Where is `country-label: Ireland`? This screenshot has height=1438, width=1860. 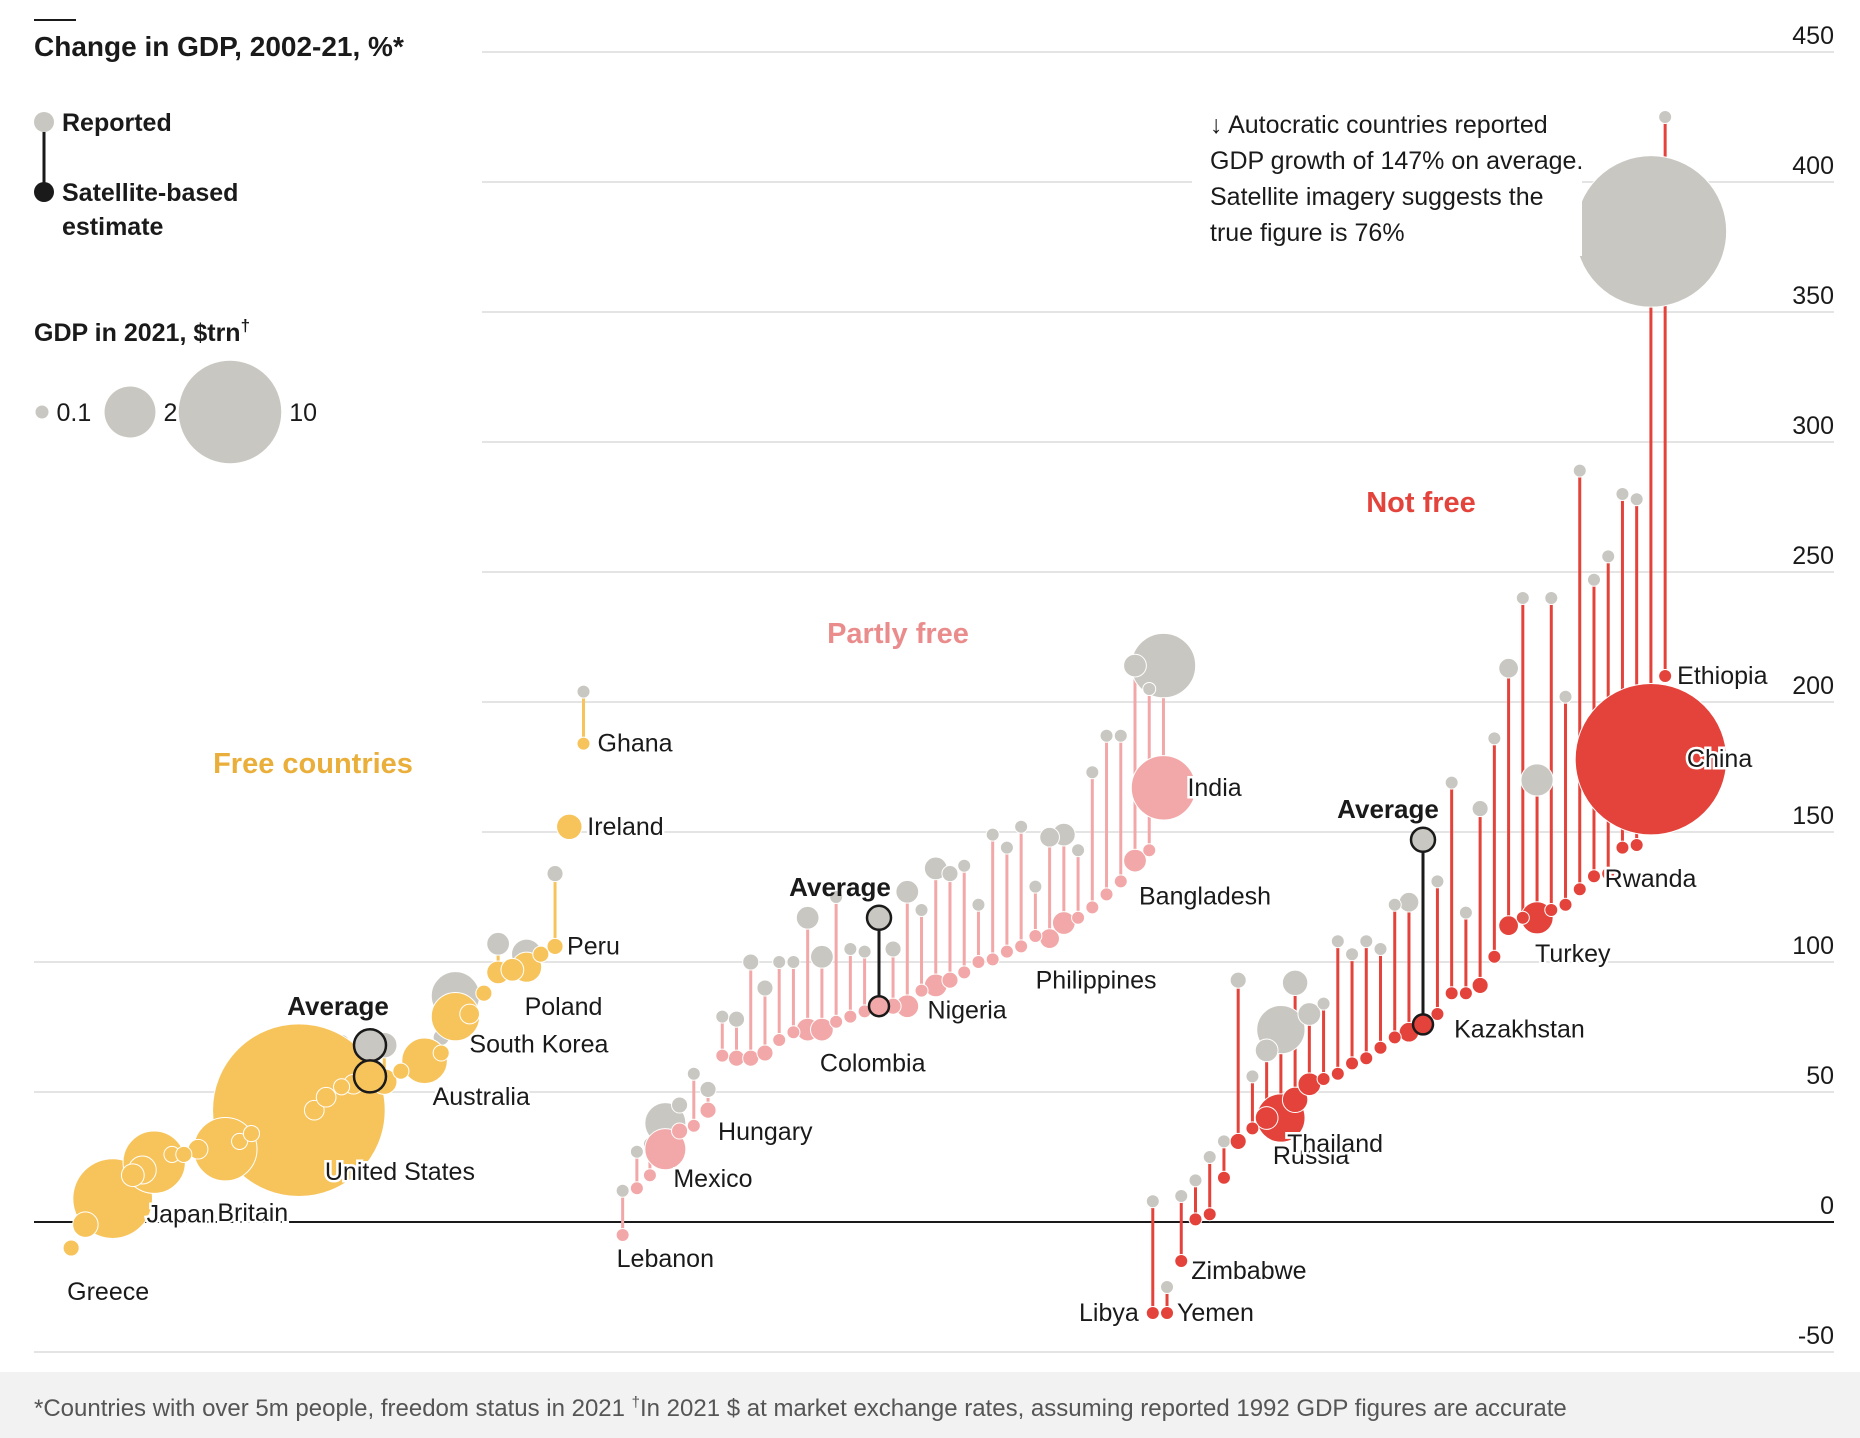 country-label: Ireland is located at coordinates (625, 827).